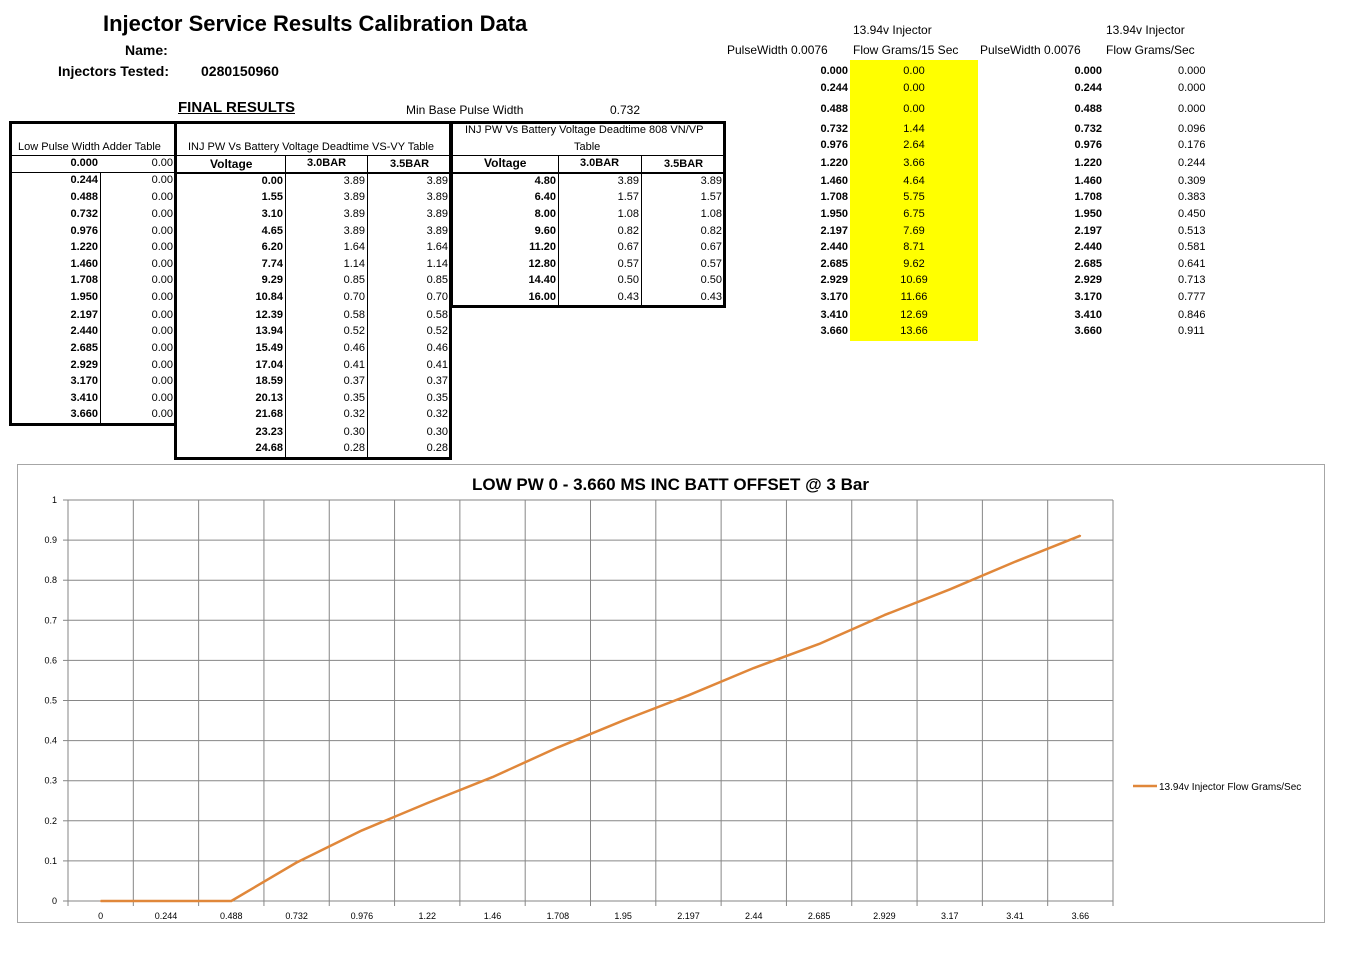  What do you see at coordinates (625, 110) in the screenshot?
I see `min-base-pw-value: 0.732` at bounding box center [625, 110].